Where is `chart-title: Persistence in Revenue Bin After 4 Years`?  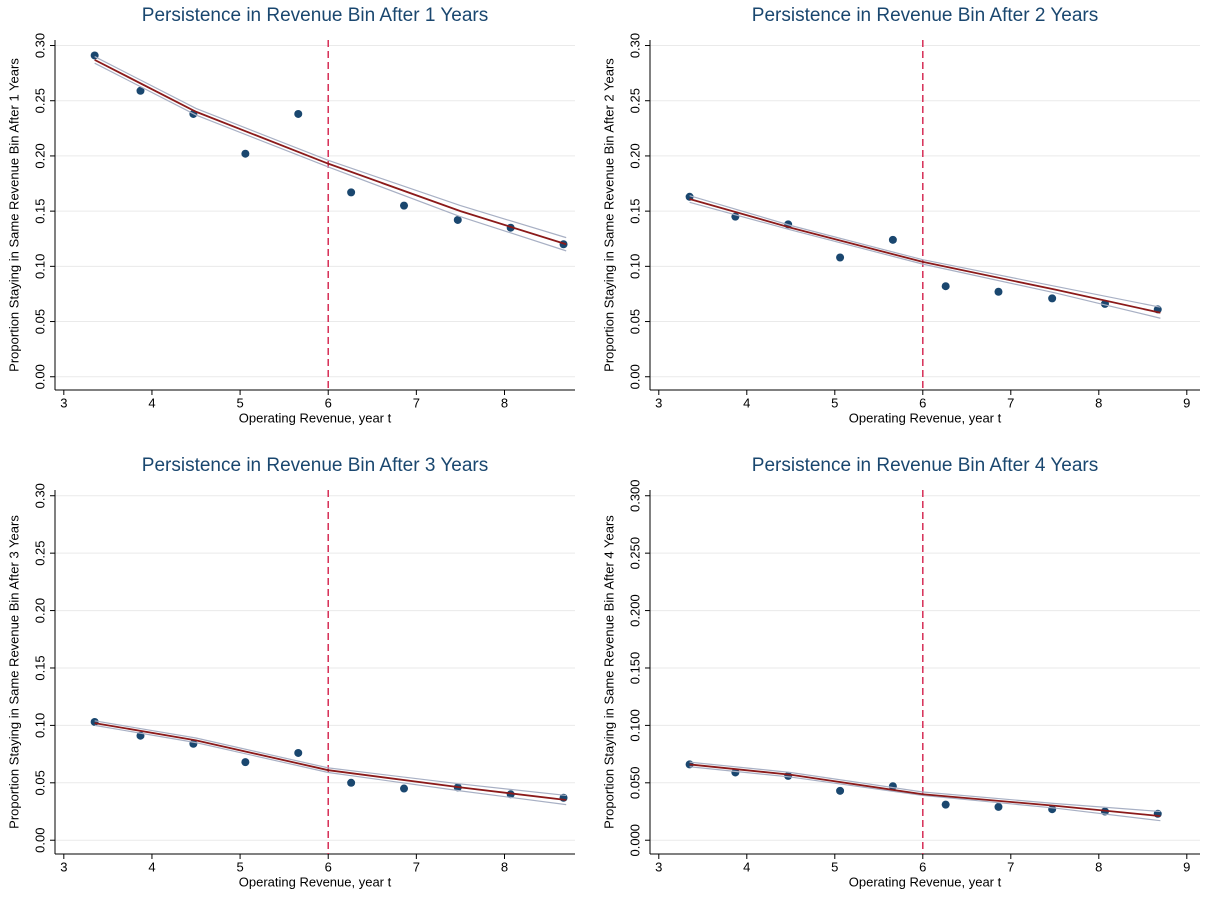 chart-title: Persistence in Revenue Bin After 4 Years is located at coordinates (925, 465).